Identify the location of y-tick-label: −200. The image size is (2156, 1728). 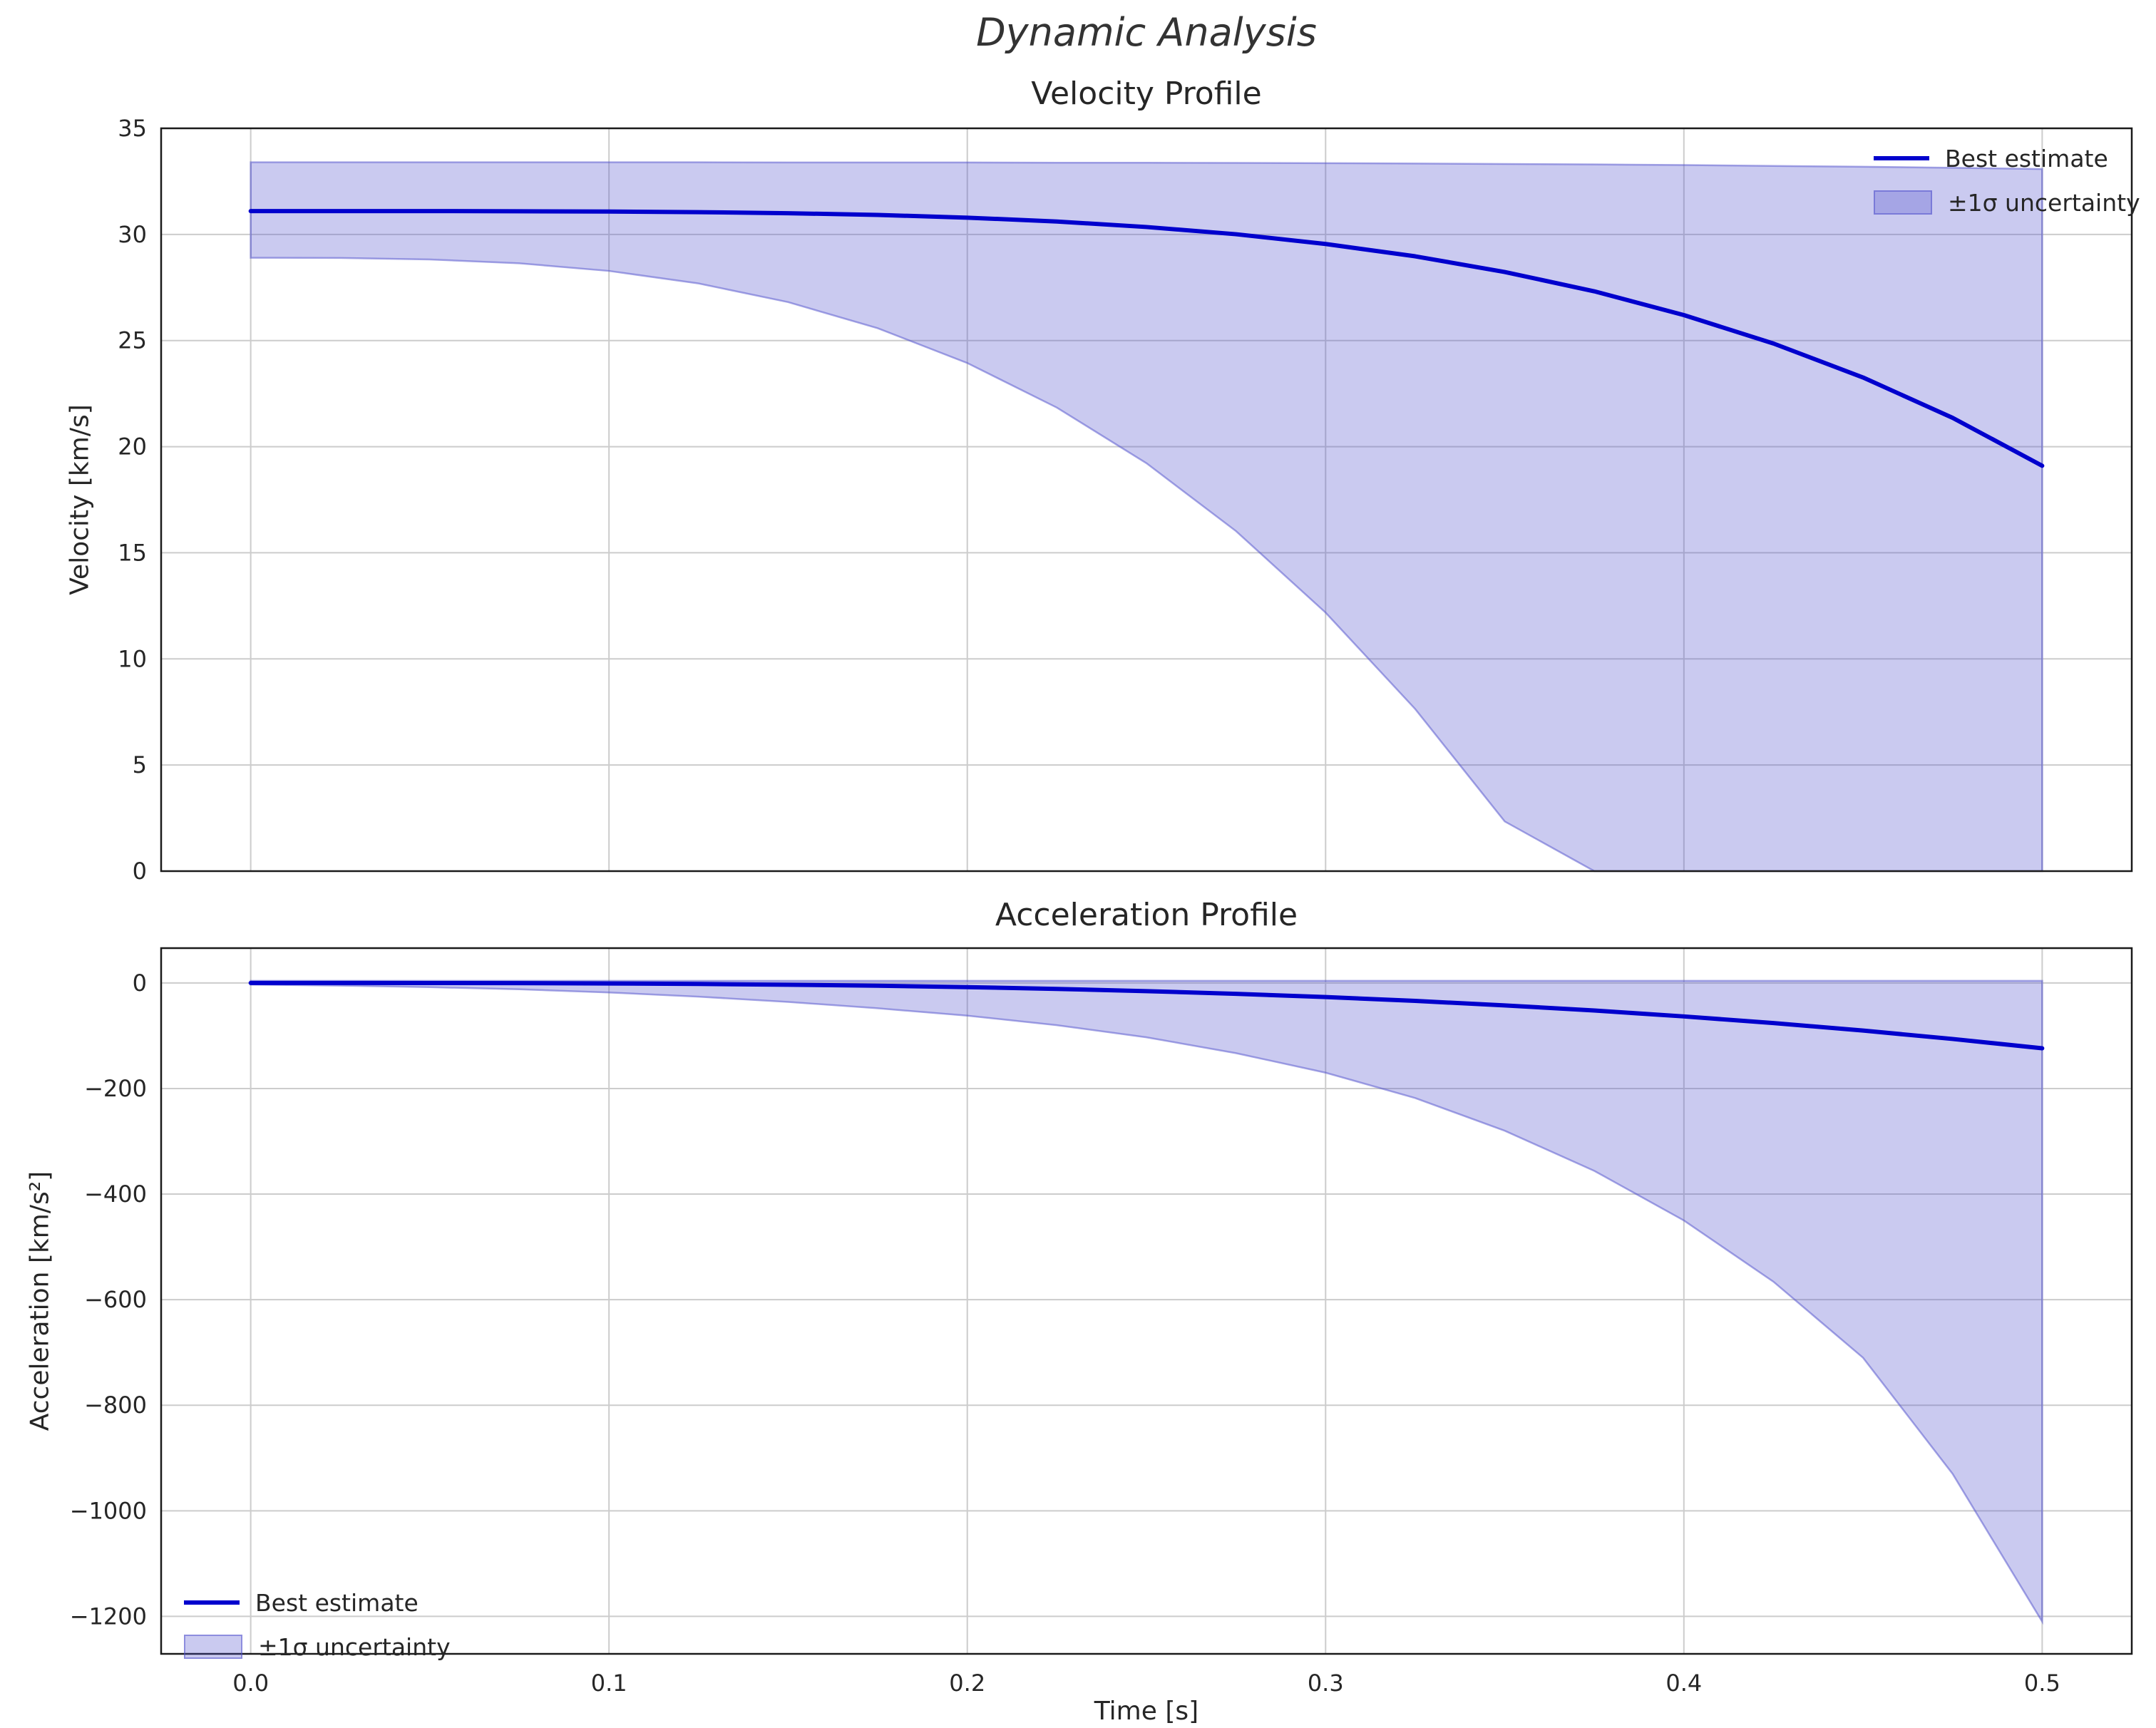
(115, 1088).